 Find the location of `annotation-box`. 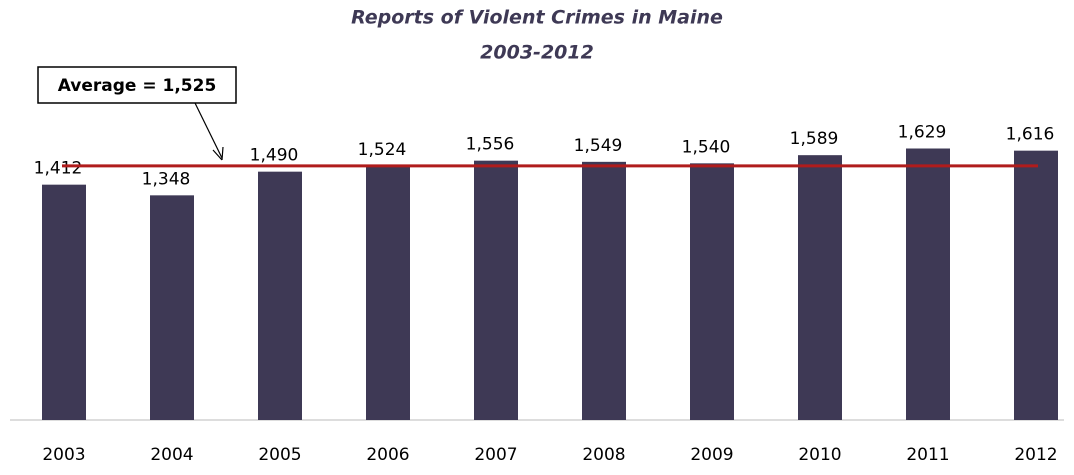

annotation-box is located at coordinates (137, 85).